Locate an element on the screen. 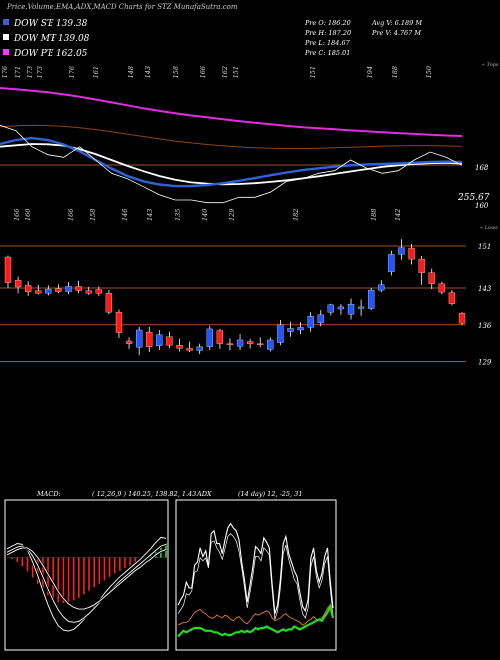 The image size is (500, 660). top-tick-label: 151 is located at coordinates (313, 72).